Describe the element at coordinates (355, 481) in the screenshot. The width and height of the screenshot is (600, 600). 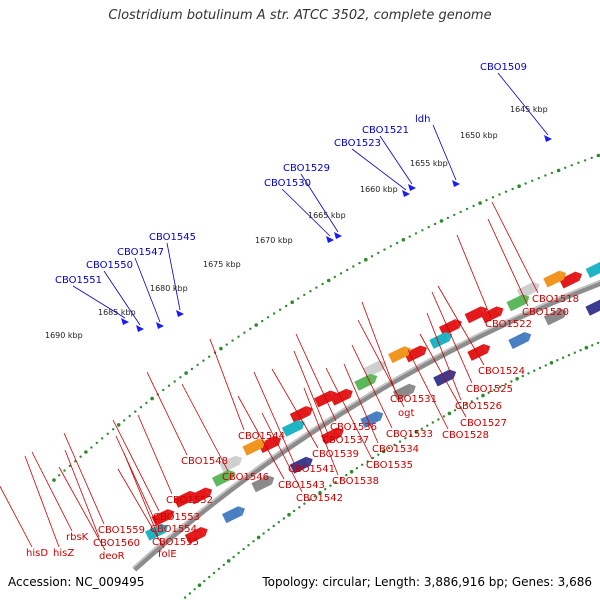
I see `reverse-gene-label: CBO1538` at that location.